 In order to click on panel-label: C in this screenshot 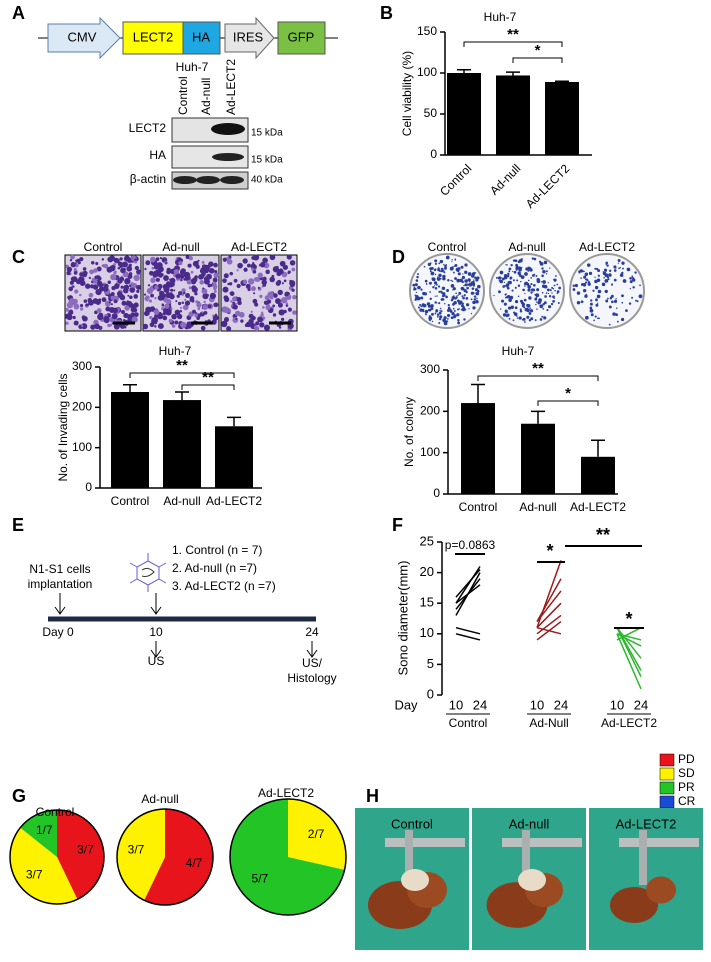, I will do `click(18, 257)`.